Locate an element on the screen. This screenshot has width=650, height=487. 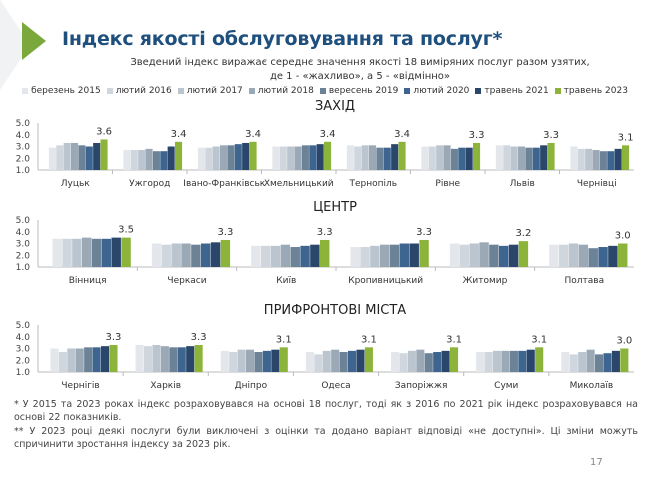
legend-label: травень 2021 is located at coordinates (516, 91).